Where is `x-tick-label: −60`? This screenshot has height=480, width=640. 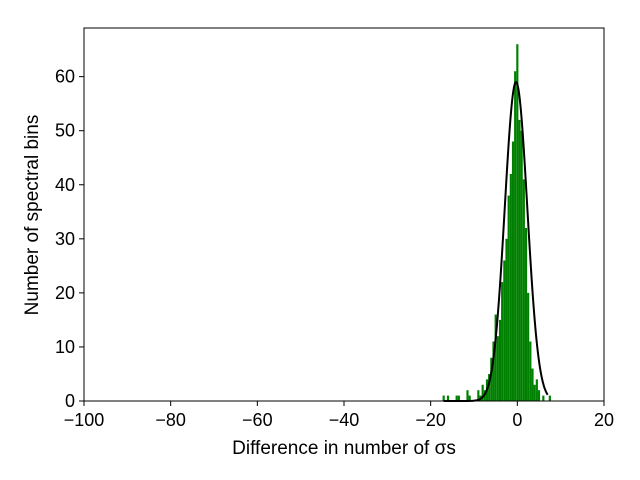
x-tick-label: −60 is located at coordinates (257, 420).